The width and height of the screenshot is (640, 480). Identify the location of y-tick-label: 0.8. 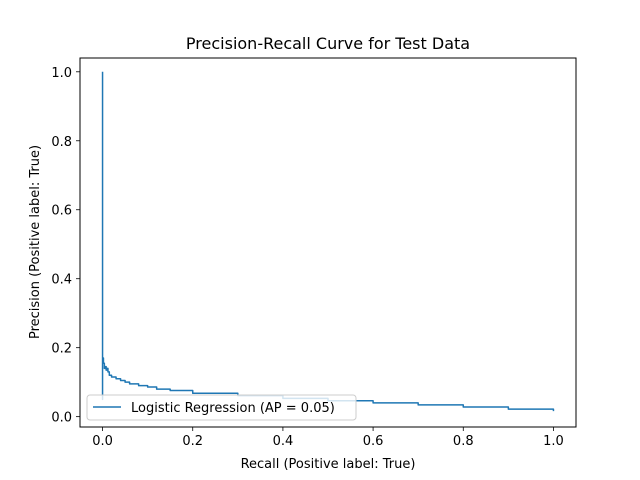
(61, 142).